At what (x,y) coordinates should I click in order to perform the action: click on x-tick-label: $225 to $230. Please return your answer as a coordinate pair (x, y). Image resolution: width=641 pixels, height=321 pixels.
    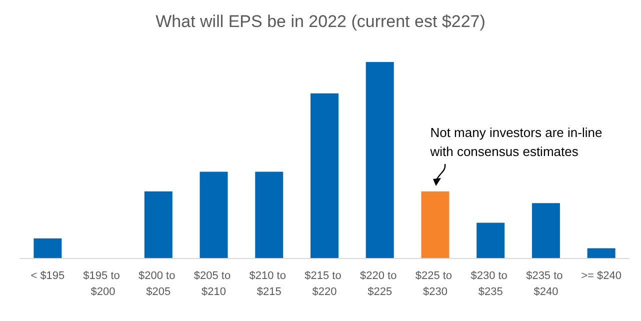
    Looking at the image, I should click on (435, 284).